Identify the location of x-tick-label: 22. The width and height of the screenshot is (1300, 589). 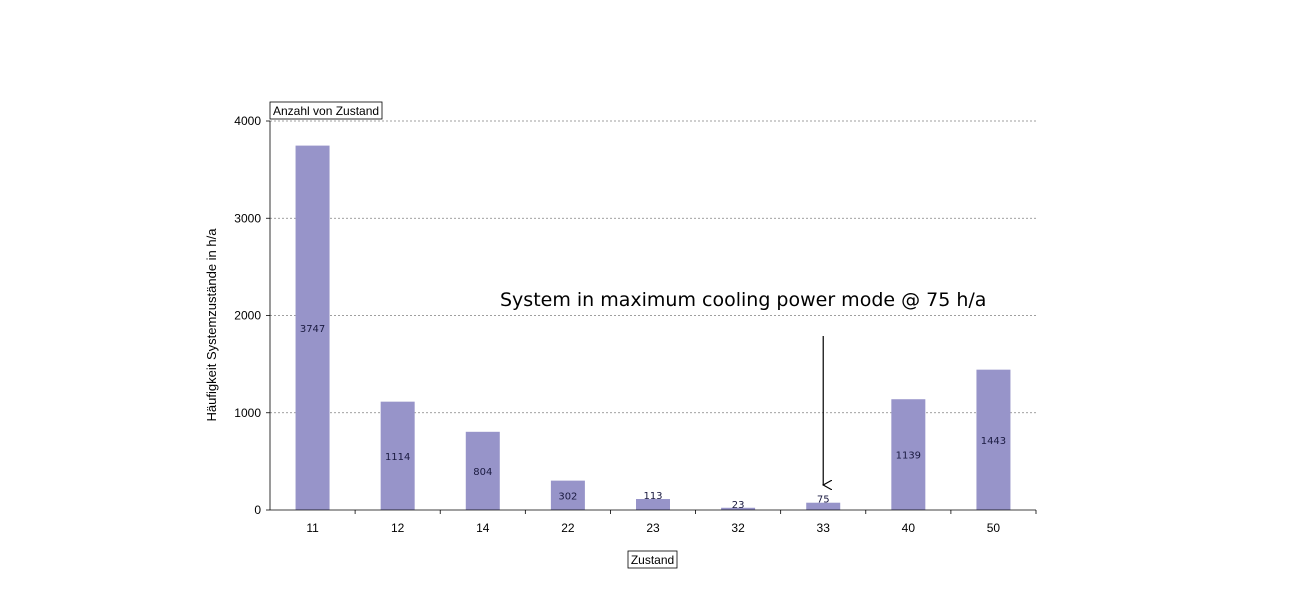
(568, 528).